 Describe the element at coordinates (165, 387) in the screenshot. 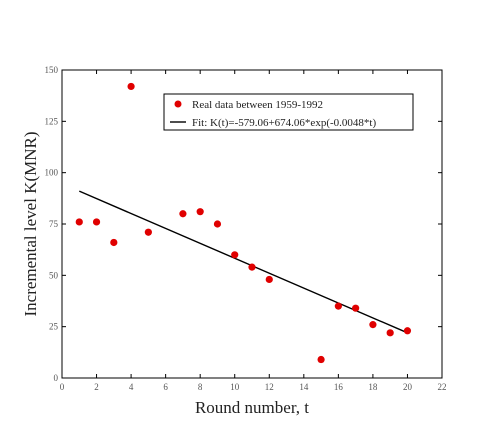

I see `x-tick-label: 6` at that location.